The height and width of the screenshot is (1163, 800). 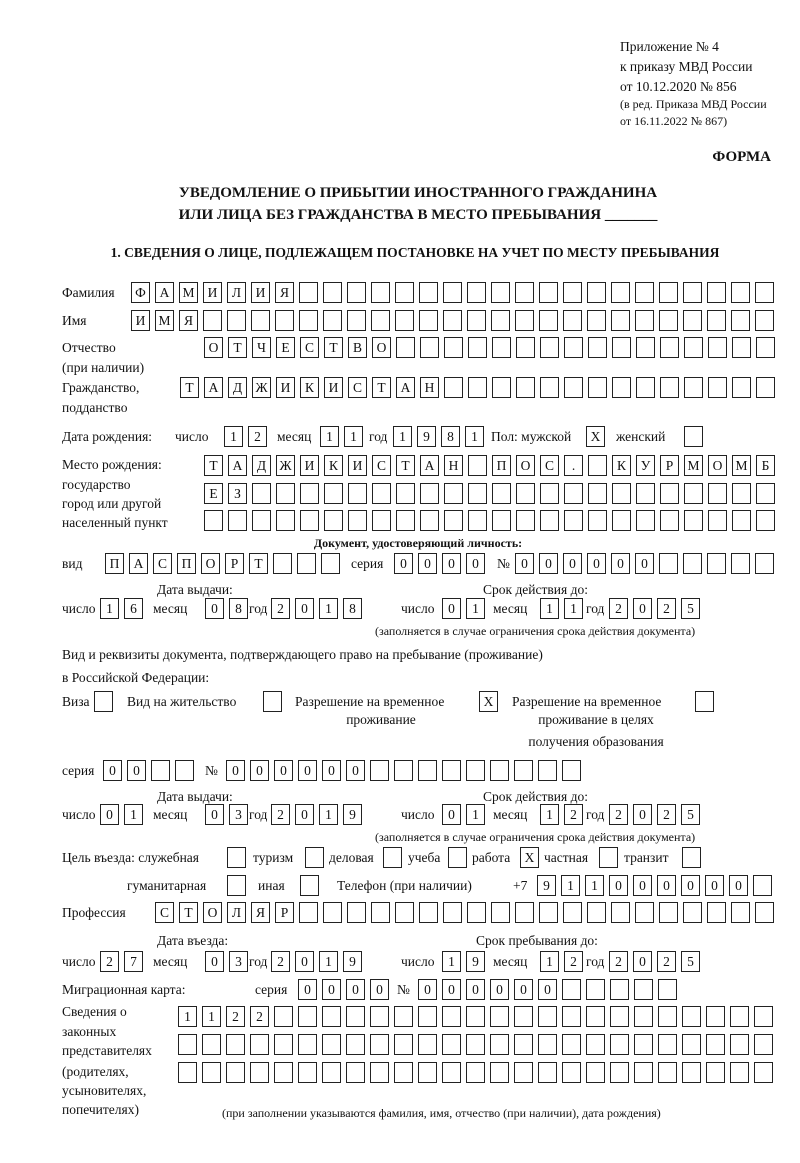 What do you see at coordinates (261, 387) in the screenshot?
I see `char-box: Ж` at bounding box center [261, 387].